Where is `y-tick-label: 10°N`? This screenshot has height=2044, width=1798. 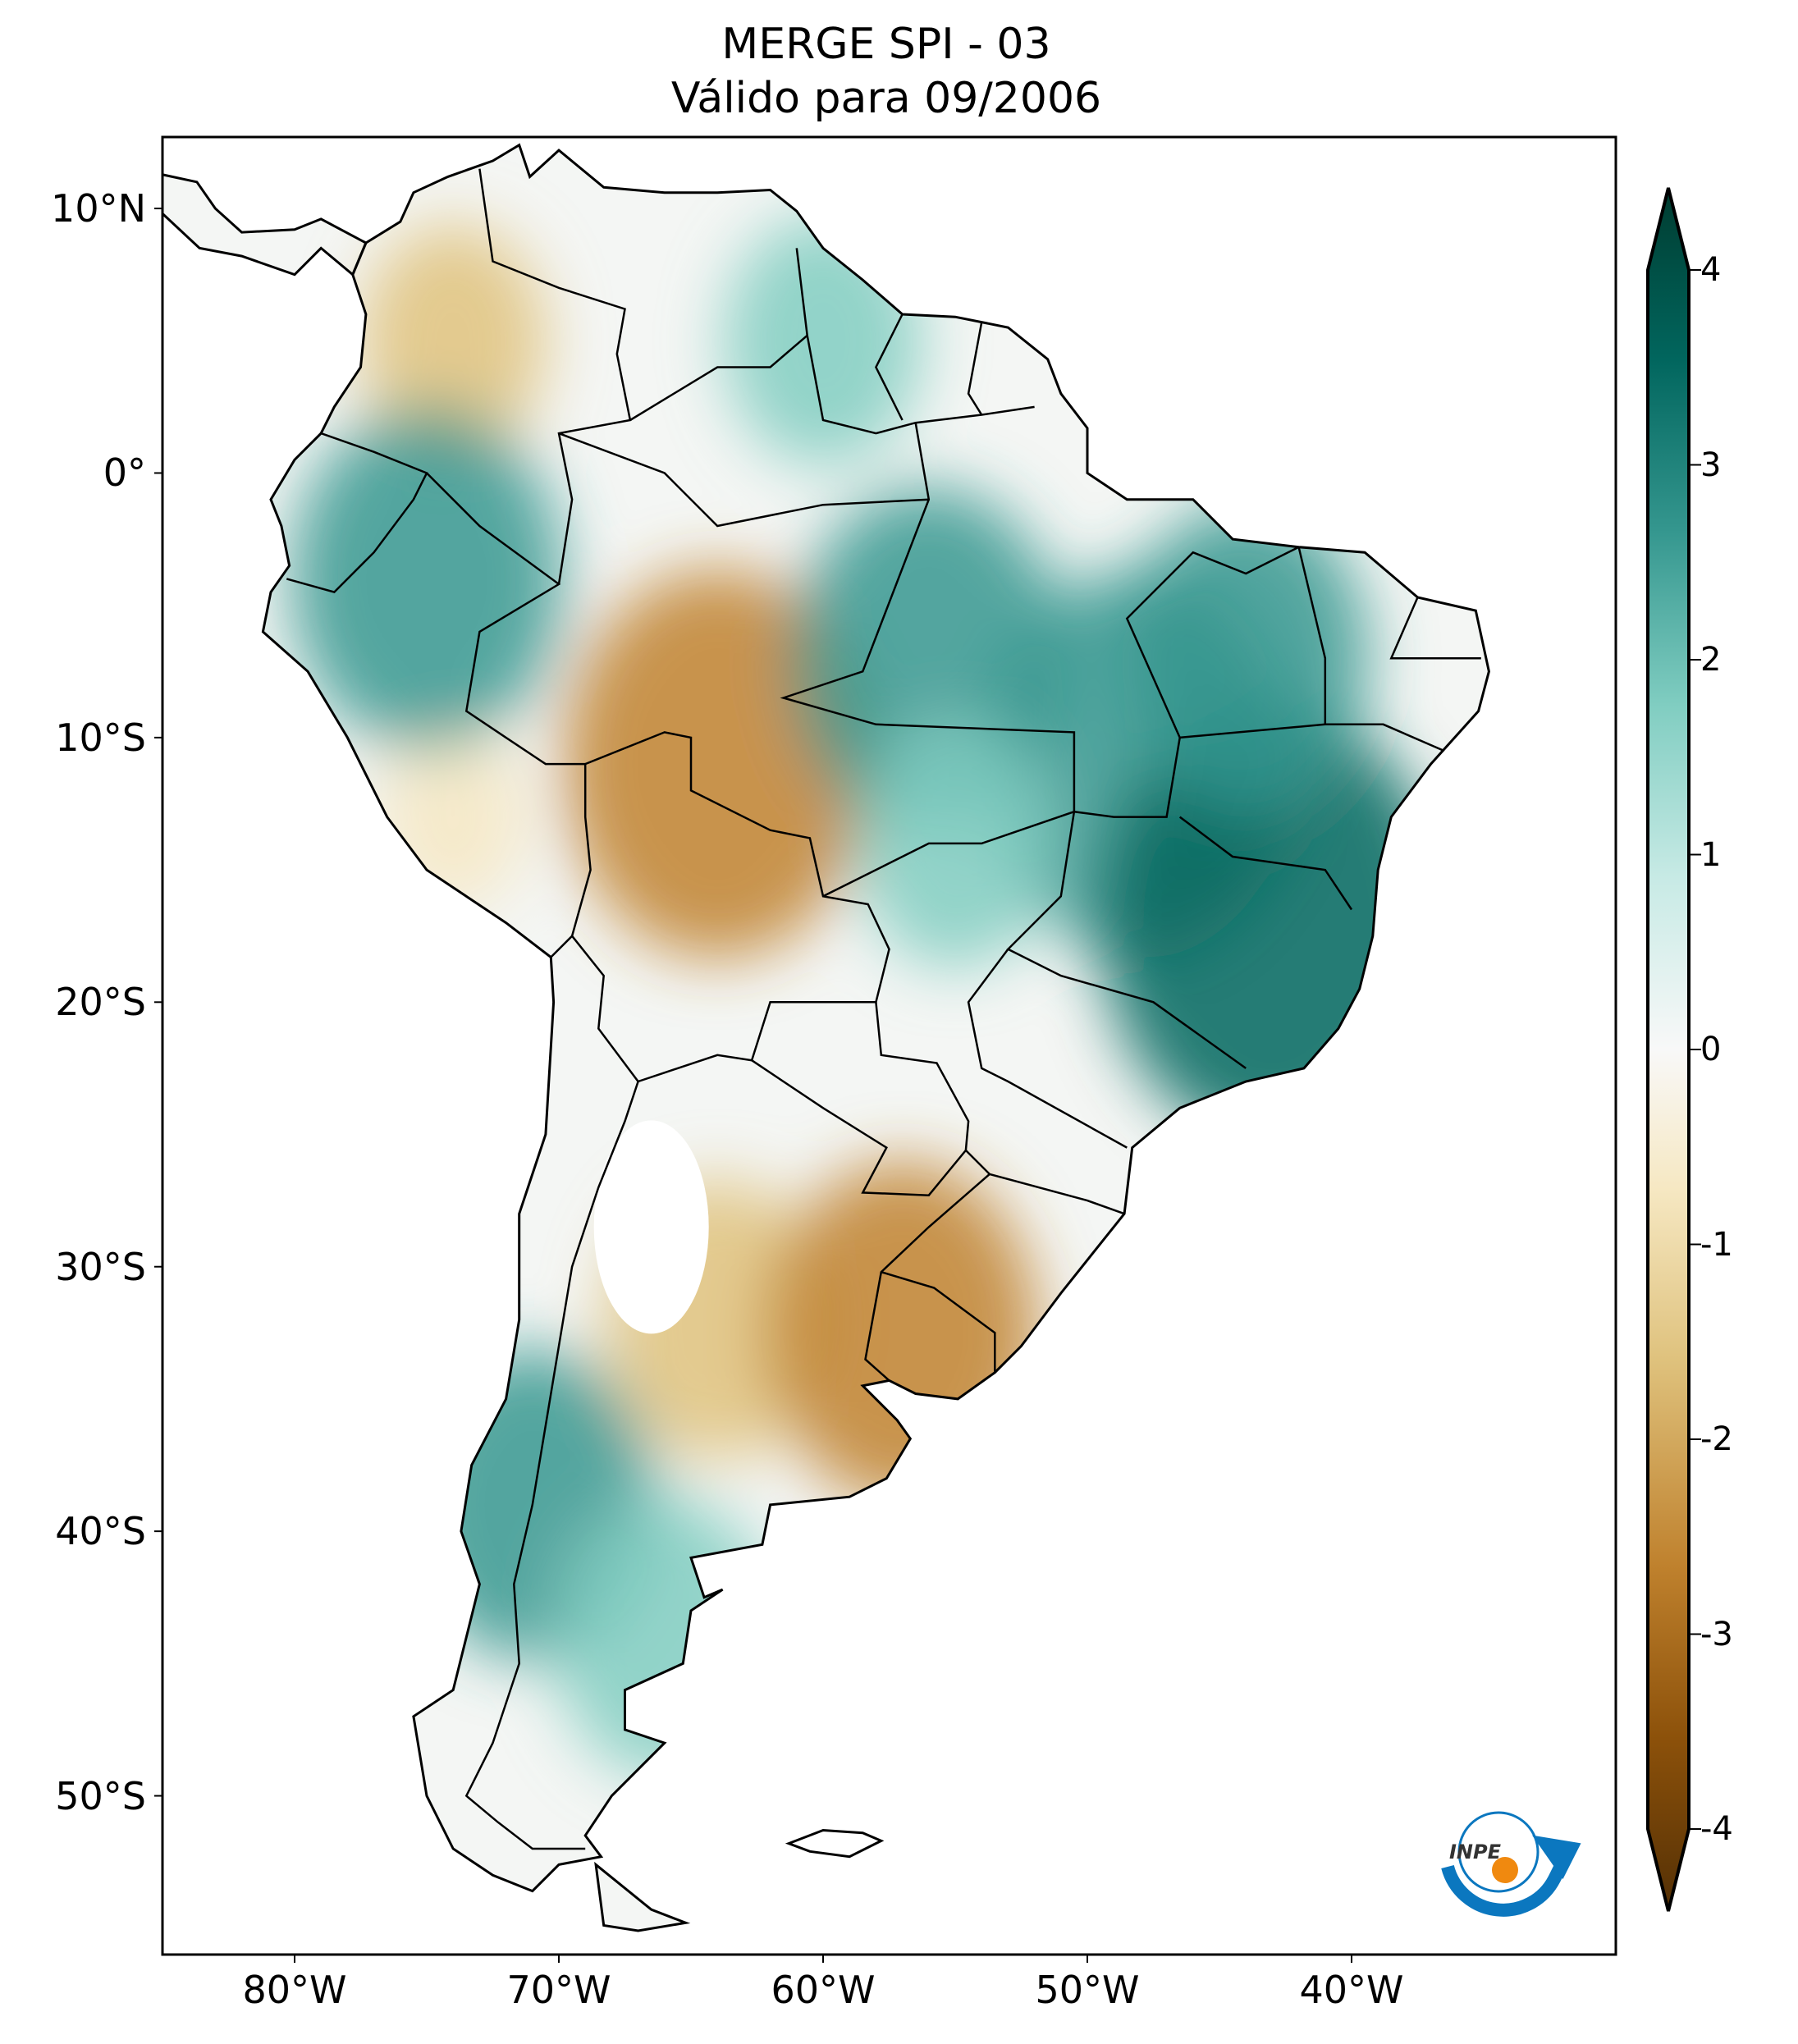 y-tick-label: 10°N is located at coordinates (98, 208).